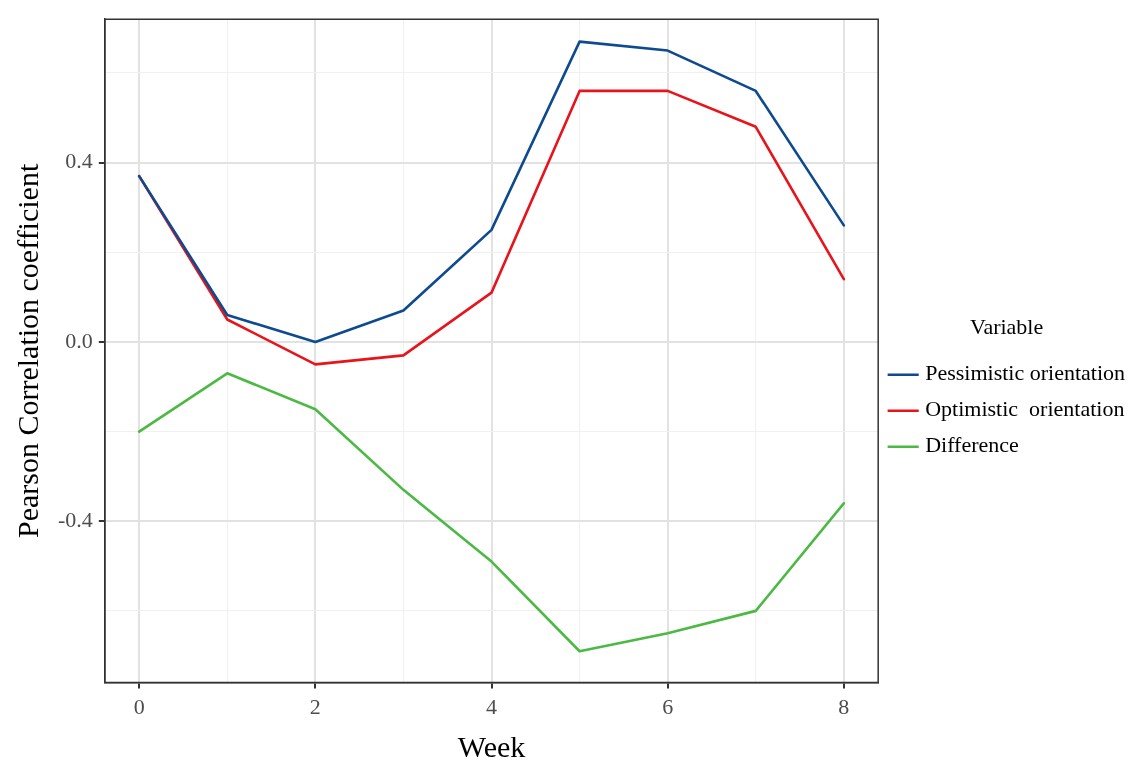 The height and width of the screenshot is (775, 1141). I want to click on legend-title: Variable, so click(1006, 327).